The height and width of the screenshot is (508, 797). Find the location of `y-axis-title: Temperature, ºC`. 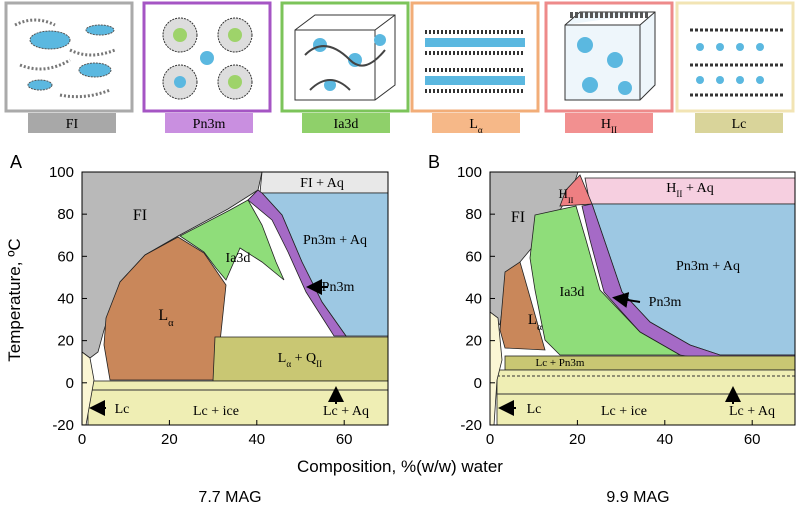

y-axis-title: Temperature, ºC is located at coordinates (14, 299).